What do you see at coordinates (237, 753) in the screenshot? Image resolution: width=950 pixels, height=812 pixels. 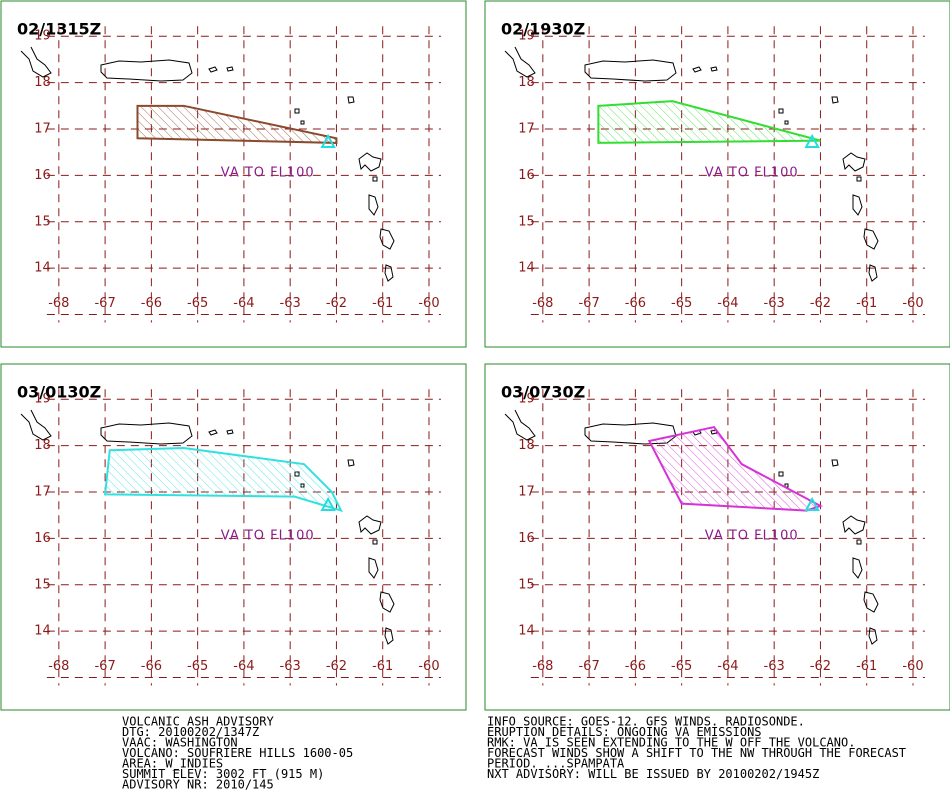 I see `advisory-line: VOLCANO: SOUFRIERE HILLS 1600-05` at bounding box center [237, 753].